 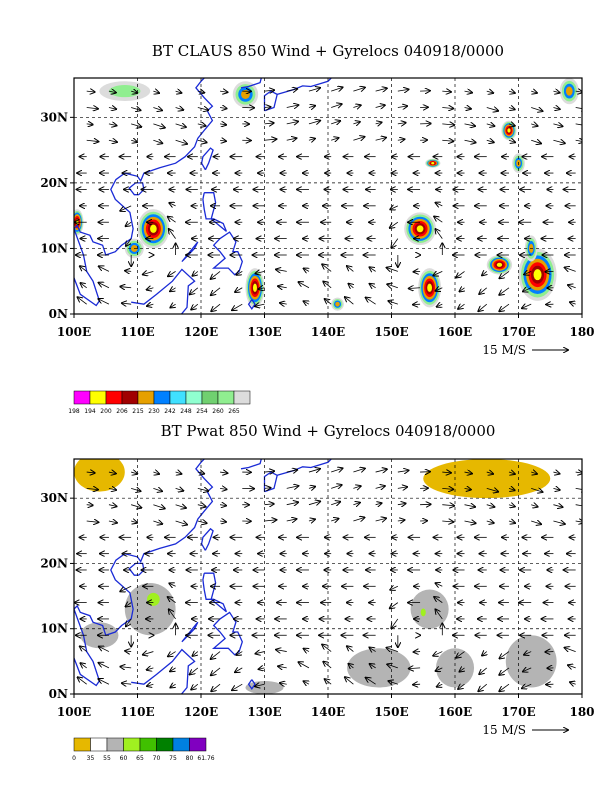 What do you see at coordinates (54, 183) in the screenshot?
I see `y-tick-label: 20N` at bounding box center [54, 183].